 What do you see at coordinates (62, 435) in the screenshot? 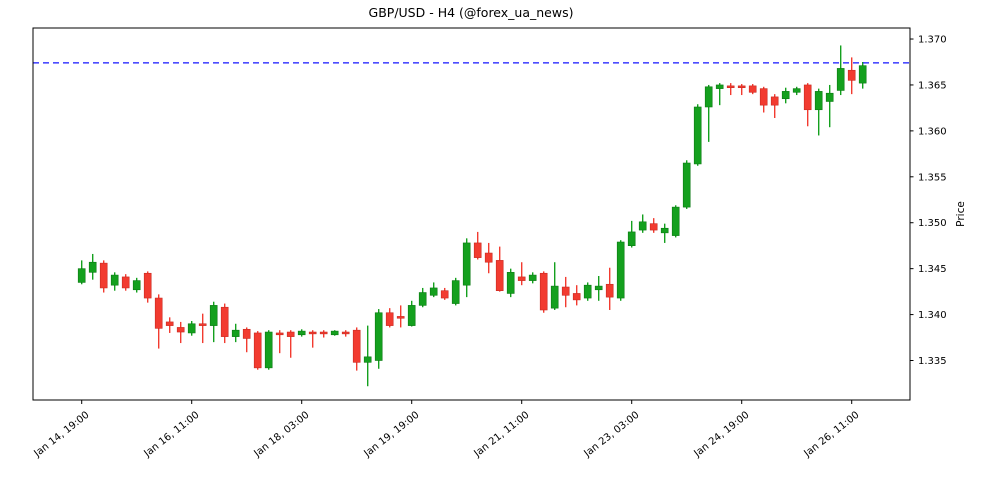
I see `x-tick-label: Jan 14, 19:00` at bounding box center [62, 435].